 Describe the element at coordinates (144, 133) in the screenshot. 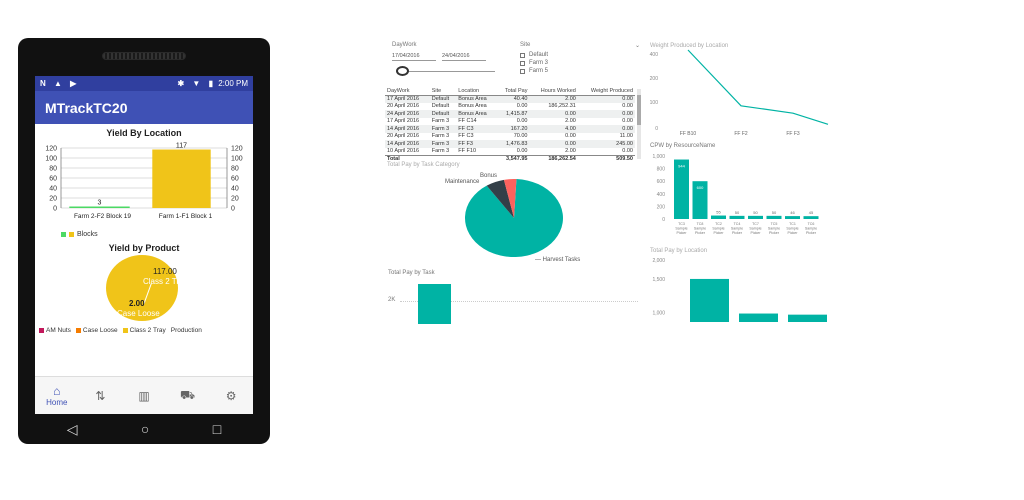

I see `yield-location-title: Yield By Location` at that location.